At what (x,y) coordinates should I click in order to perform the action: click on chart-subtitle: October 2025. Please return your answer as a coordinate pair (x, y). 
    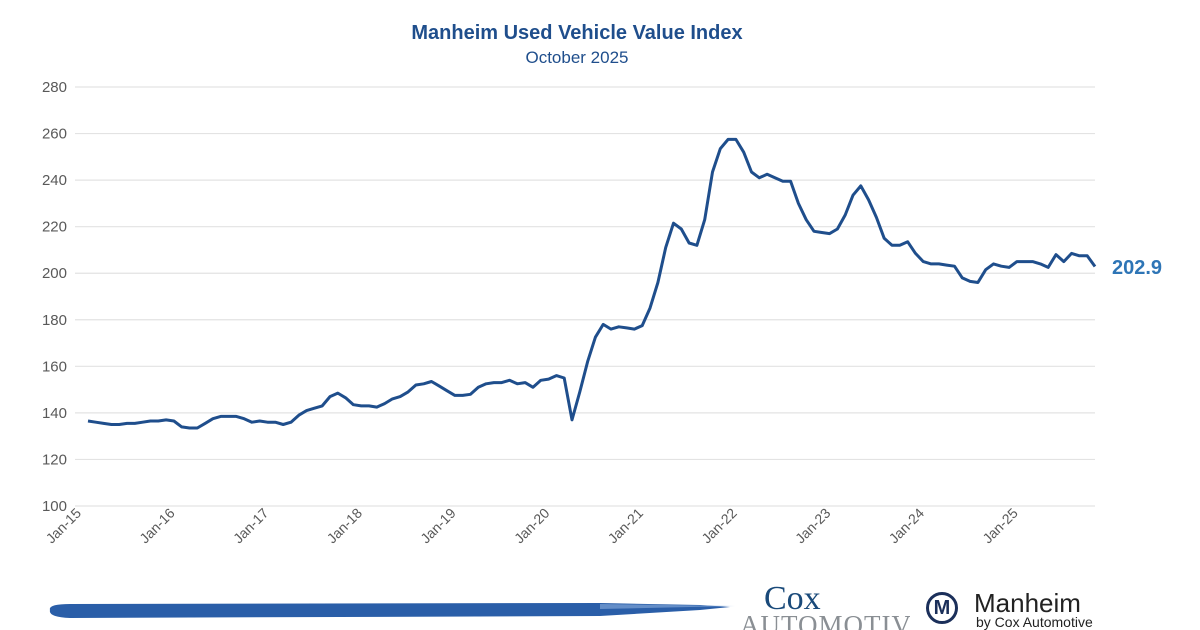
    Looking at the image, I should click on (577, 57).